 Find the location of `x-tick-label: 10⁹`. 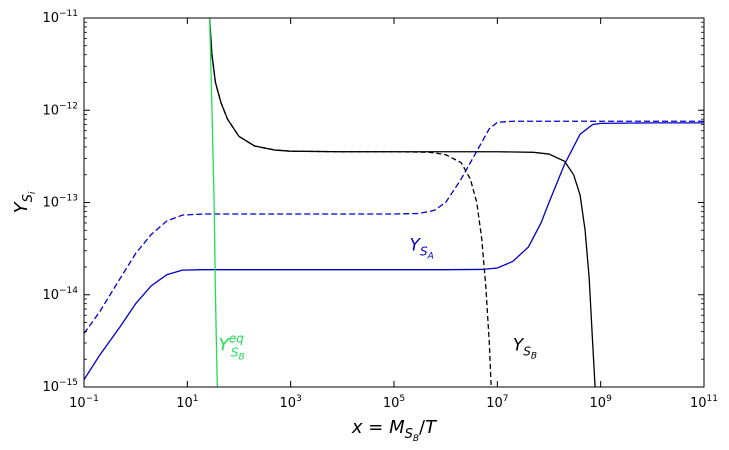

x-tick-label: 10⁹ is located at coordinates (601, 402).